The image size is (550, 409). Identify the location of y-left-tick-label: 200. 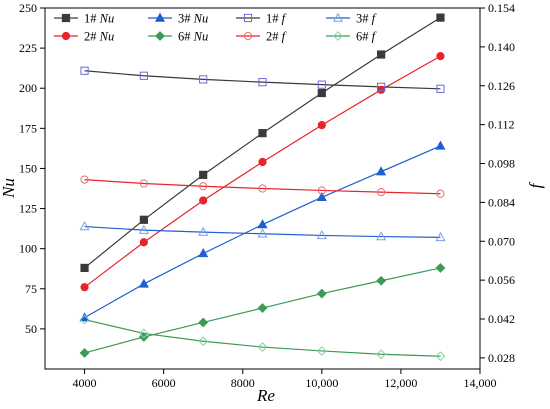
(28, 88).